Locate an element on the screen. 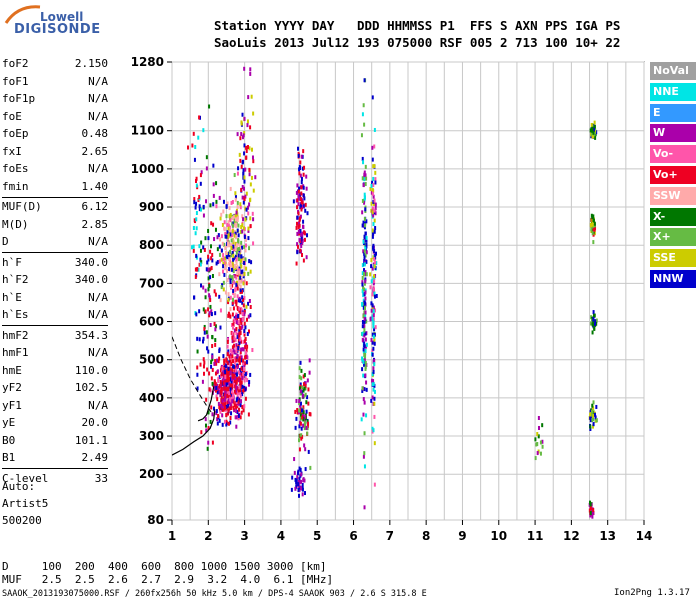 The image size is (700, 600). param-value: 2.65 is located at coordinates (95, 151).